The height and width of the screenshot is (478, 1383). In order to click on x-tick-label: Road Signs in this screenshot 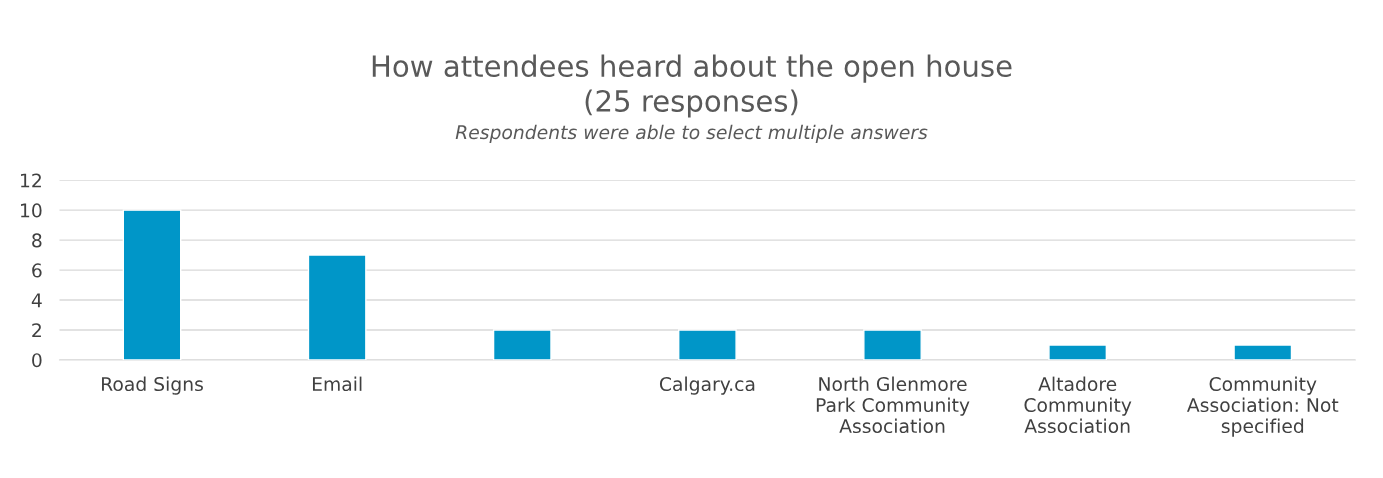, I will do `click(152, 385)`.